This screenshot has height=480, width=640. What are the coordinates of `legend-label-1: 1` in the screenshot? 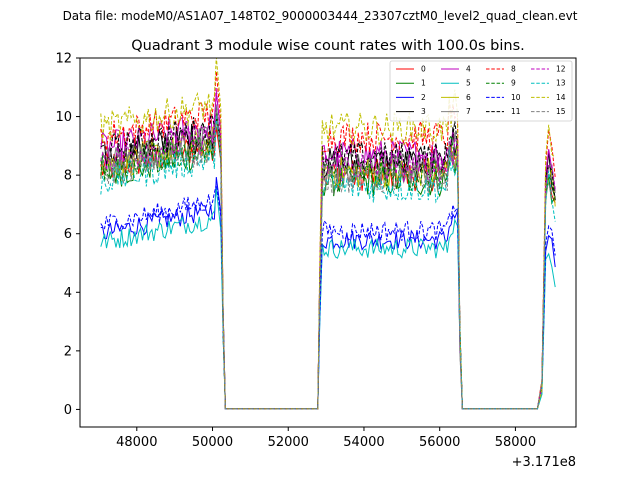 It's located at (423, 83).